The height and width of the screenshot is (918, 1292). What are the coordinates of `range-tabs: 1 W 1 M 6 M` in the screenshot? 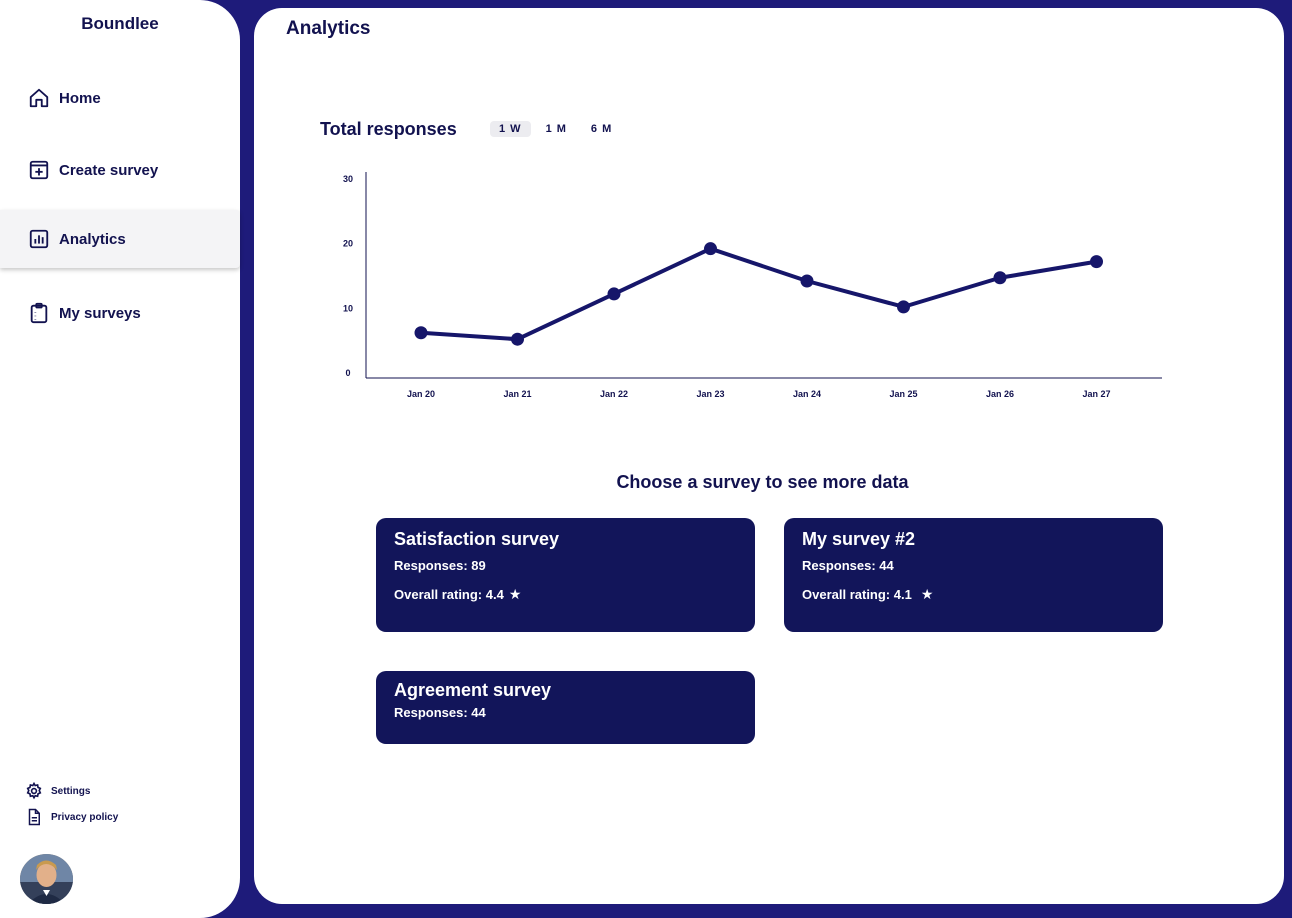 It's located at (555, 129).